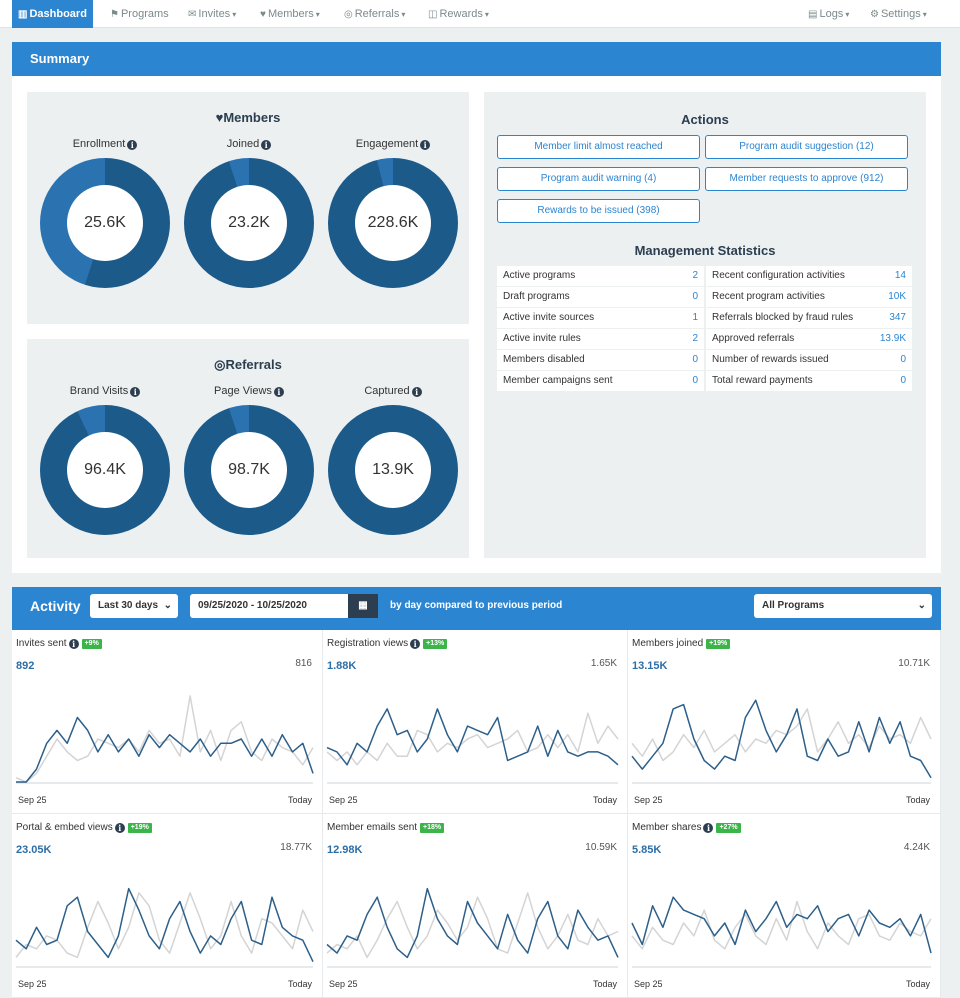 The height and width of the screenshot is (998, 960). I want to click on tile-title: Members joined +19%, so click(681, 643).